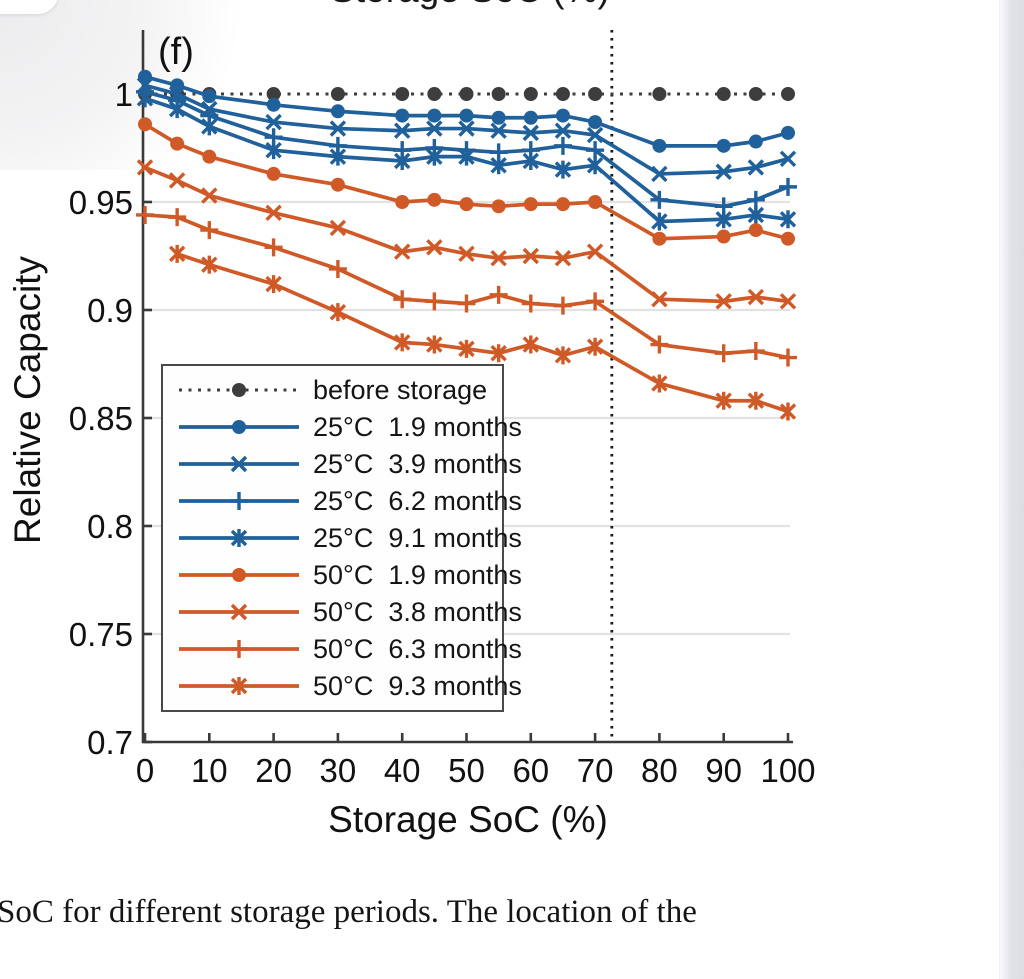 This screenshot has height=979, width=1024. Describe the element at coordinates (110, 742) in the screenshot. I see `y-tick-label: 0.7` at that location.